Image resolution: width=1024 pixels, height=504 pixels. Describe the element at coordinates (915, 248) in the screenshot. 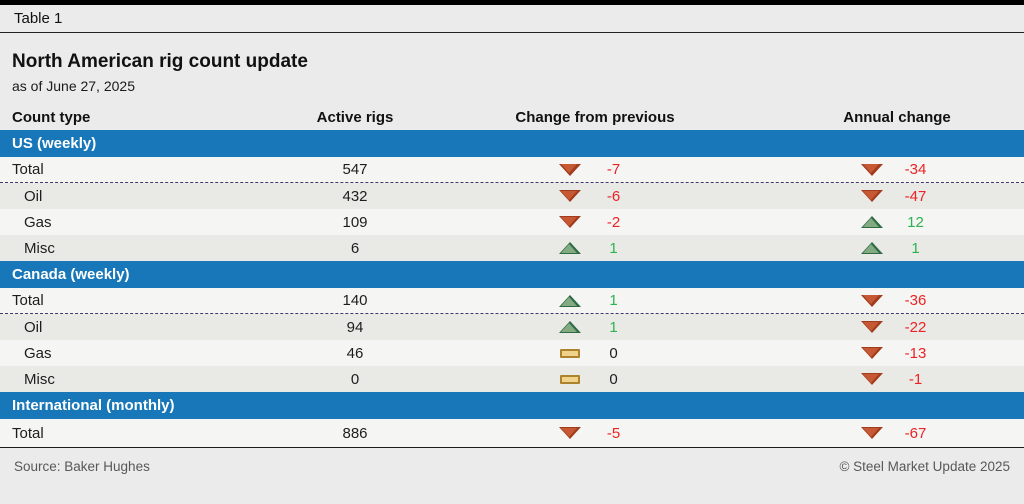

I see `annual-change-value: 1` at that location.